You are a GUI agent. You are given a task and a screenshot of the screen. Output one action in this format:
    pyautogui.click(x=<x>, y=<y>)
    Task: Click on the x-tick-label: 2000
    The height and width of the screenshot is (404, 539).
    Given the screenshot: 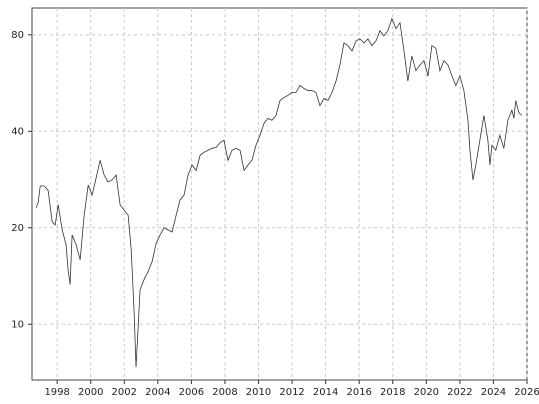 What is the action you would take?
    pyautogui.click(x=90, y=392)
    